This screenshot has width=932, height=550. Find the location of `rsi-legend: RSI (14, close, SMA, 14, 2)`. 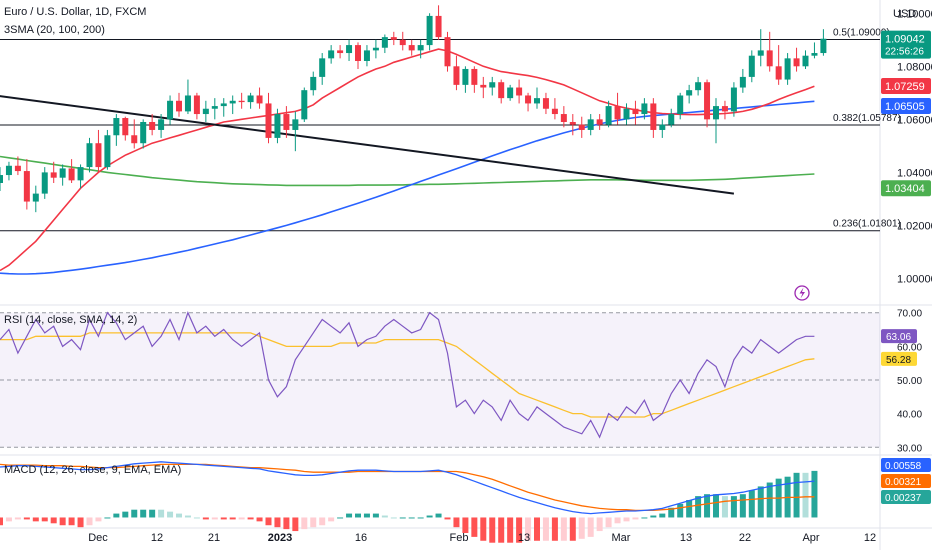

rsi-legend: RSI (14, close, SMA, 14, 2) is located at coordinates (71, 320).